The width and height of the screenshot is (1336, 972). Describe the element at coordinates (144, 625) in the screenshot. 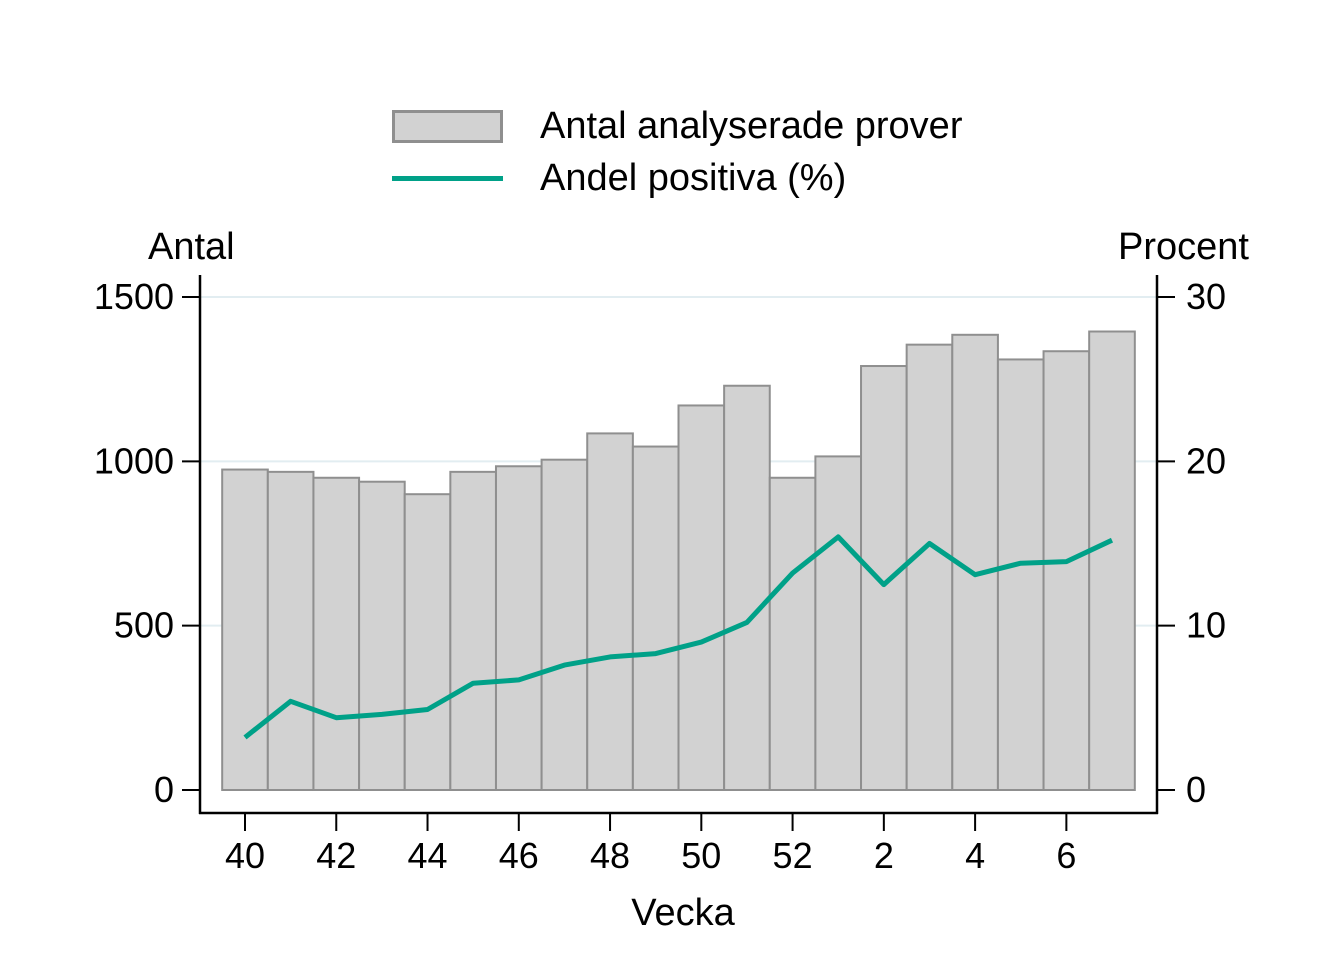

I see `left-tick-label-500: 500` at that location.